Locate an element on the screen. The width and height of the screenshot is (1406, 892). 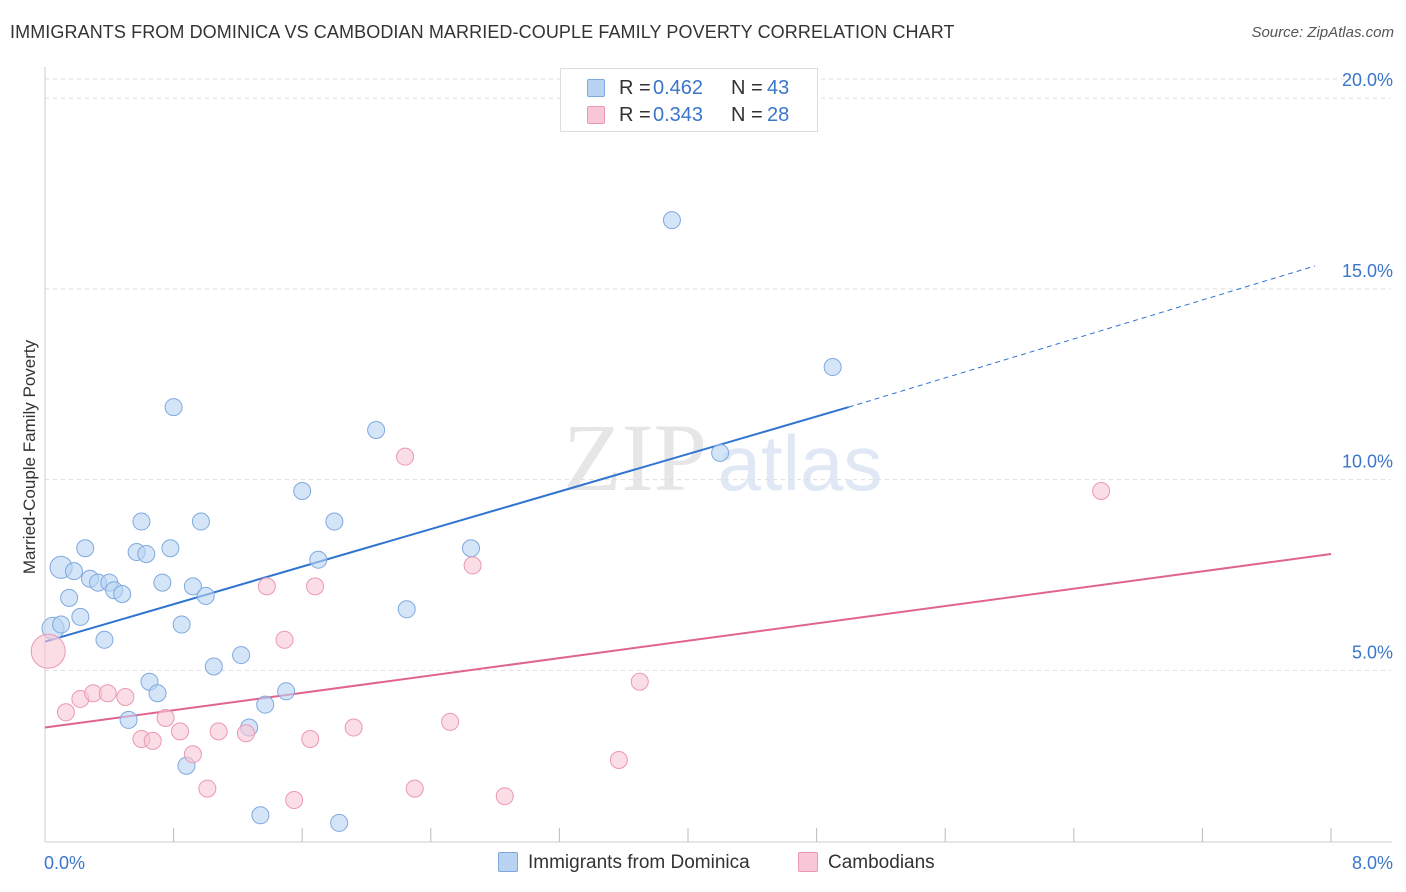
legend-item-dominica: Immigrants from Dominica is located at coordinates (624, 863).